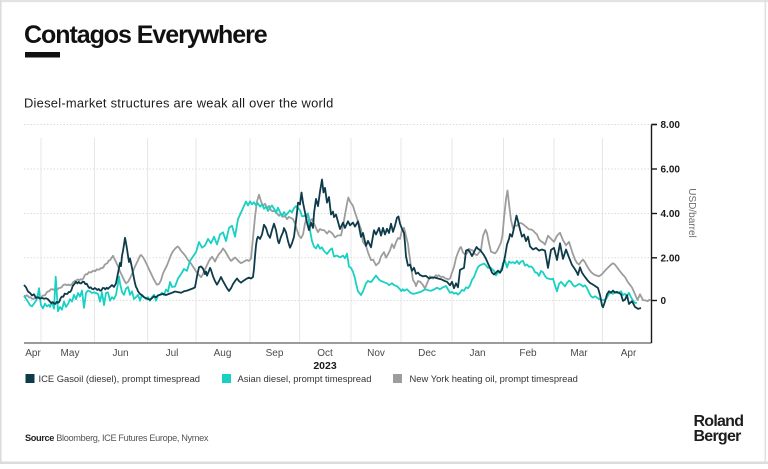 The height and width of the screenshot is (469, 768). I want to click on svg-text: Aug, so click(223, 353).